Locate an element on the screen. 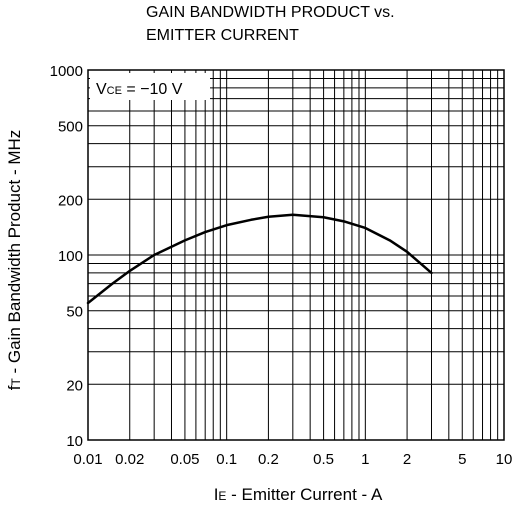  x-tick-label: 0.02 is located at coordinates (129, 459).